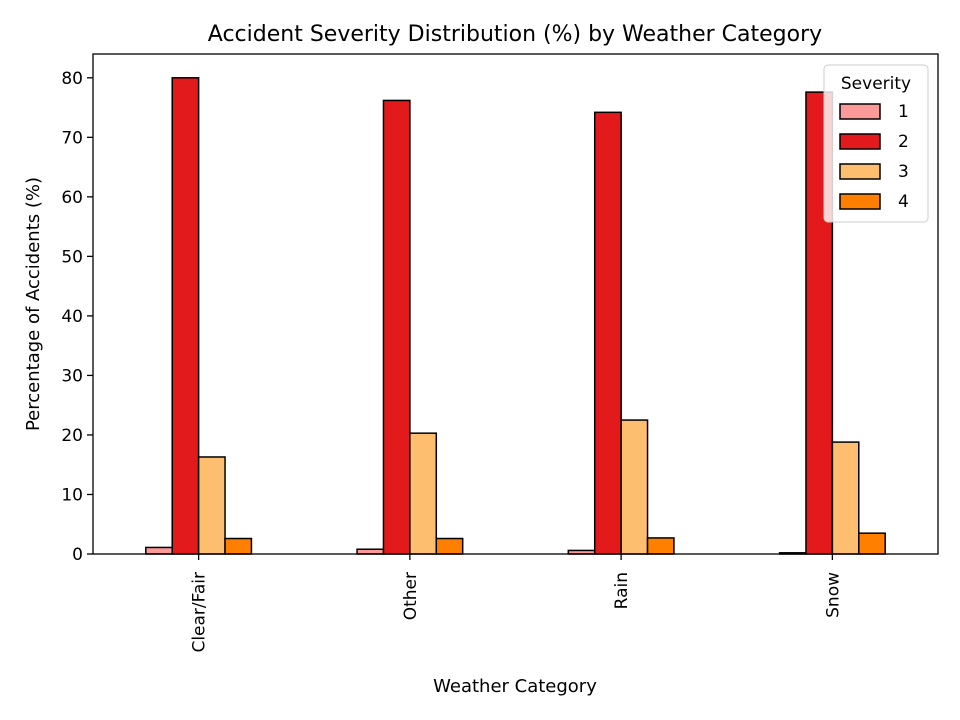  What do you see at coordinates (200, 612) in the screenshot?
I see `x-tick-label: Clear/Fair` at bounding box center [200, 612].